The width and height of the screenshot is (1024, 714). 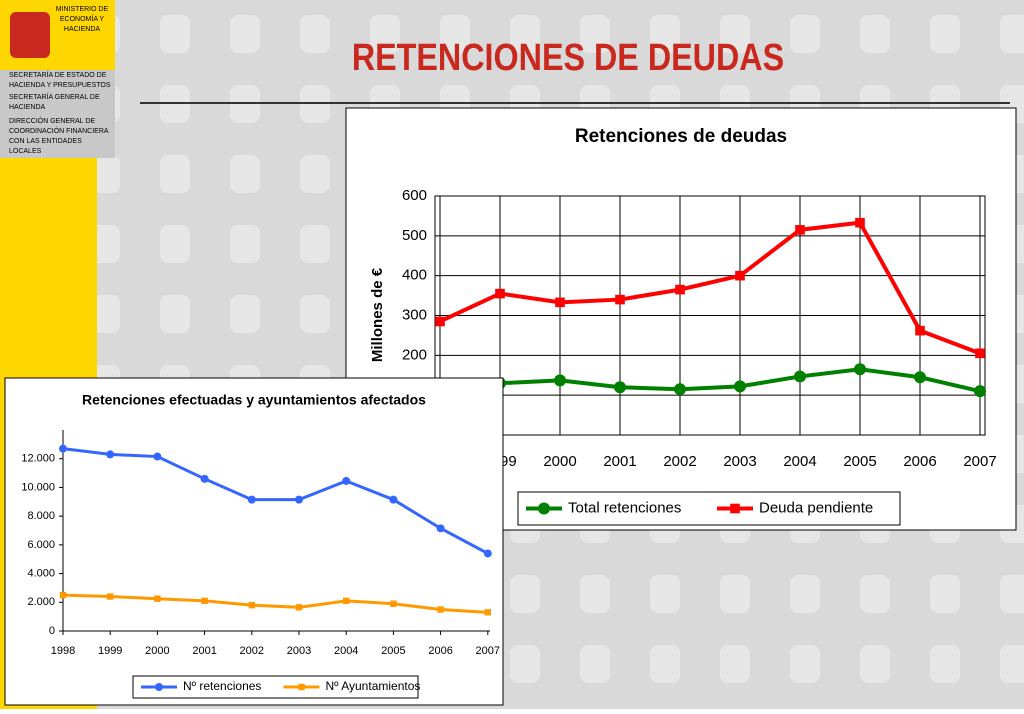 What do you see at coordinates (414, 314) in the screenshot?
I see `y-tick-label: 300` at bounding box center [414, 314].